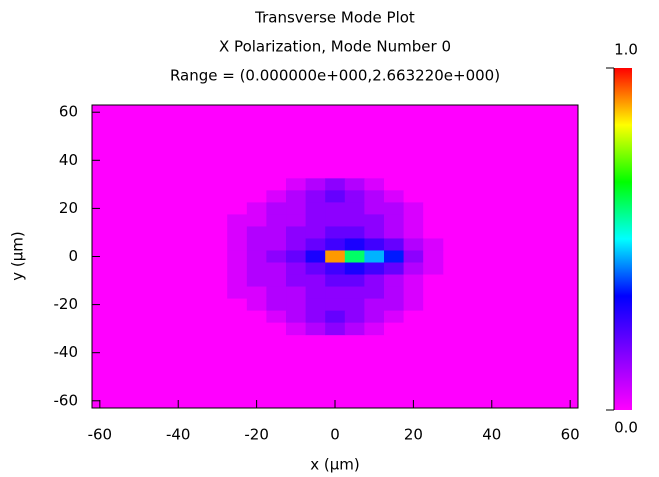 The width and height of the screenshot is (659, 477). Describe the element at coordinates (68, 112) in the screenshot. I see `y-tick-label: 60` at that location.